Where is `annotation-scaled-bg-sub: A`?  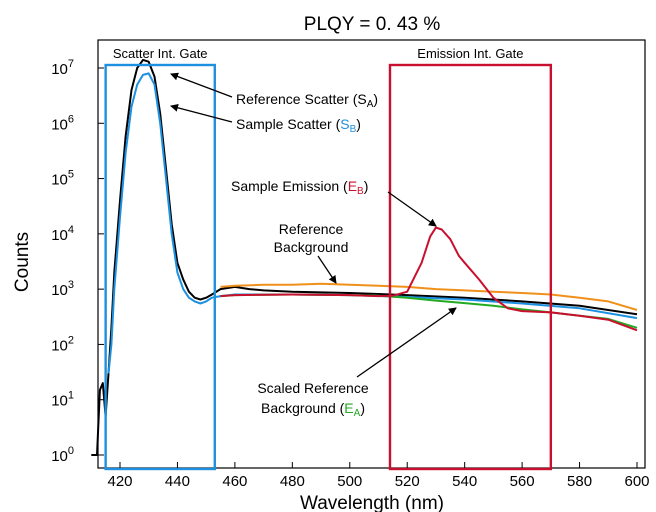
annotation-scaled-bg-sub: A is located at coordinates (357, 413).